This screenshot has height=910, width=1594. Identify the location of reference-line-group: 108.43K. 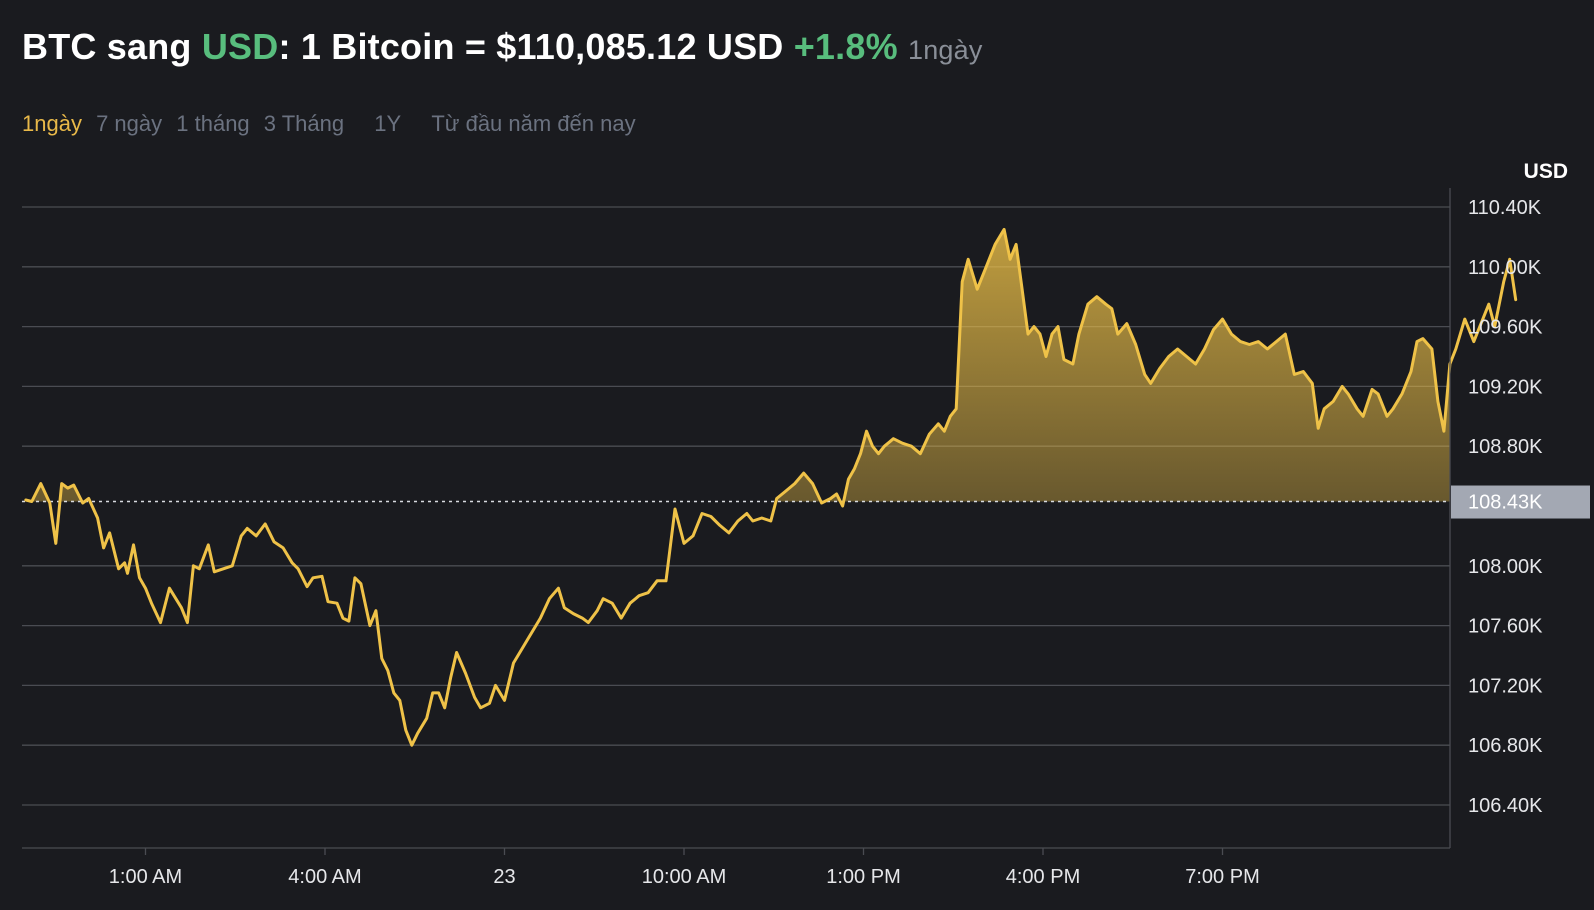
(806, 502).